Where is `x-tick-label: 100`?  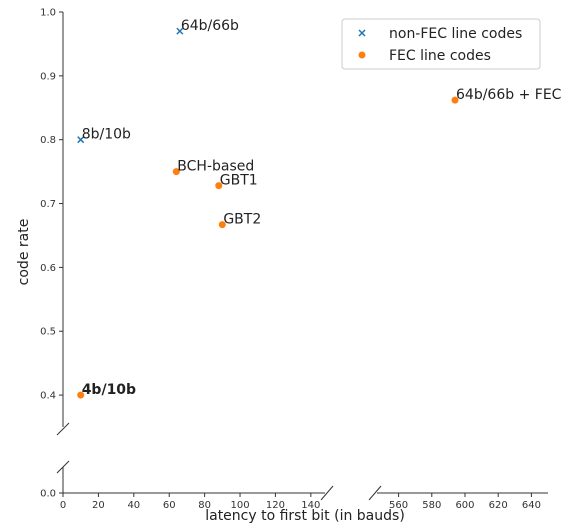 x-tick-label: 100 is located at coordinates (239, 505).